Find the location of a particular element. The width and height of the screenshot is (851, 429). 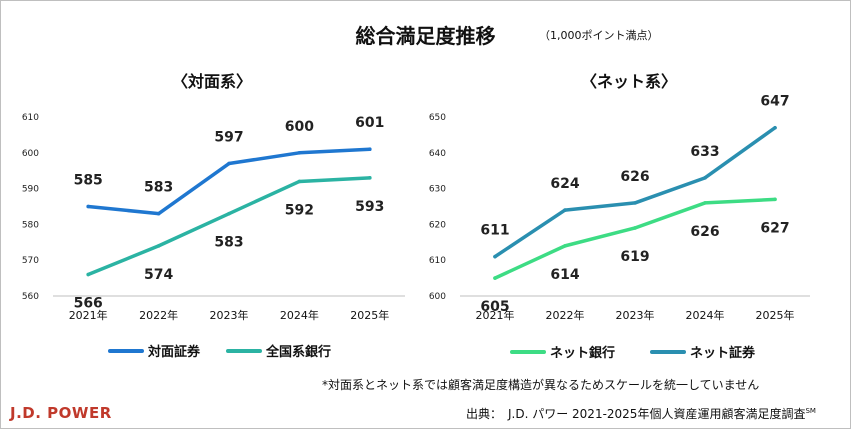

y-tick-label: 650 is located at coordinates (437, 118).